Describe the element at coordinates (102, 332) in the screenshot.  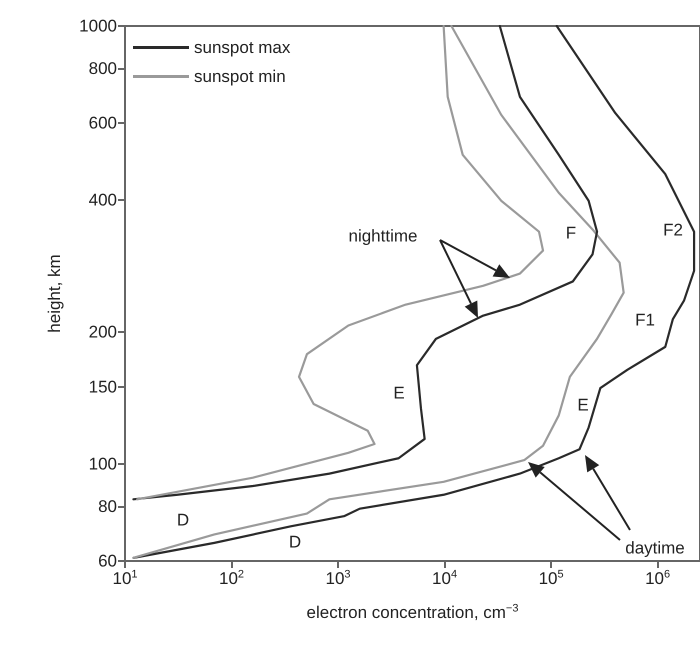
I see `y-tick-label: 200` at that location.